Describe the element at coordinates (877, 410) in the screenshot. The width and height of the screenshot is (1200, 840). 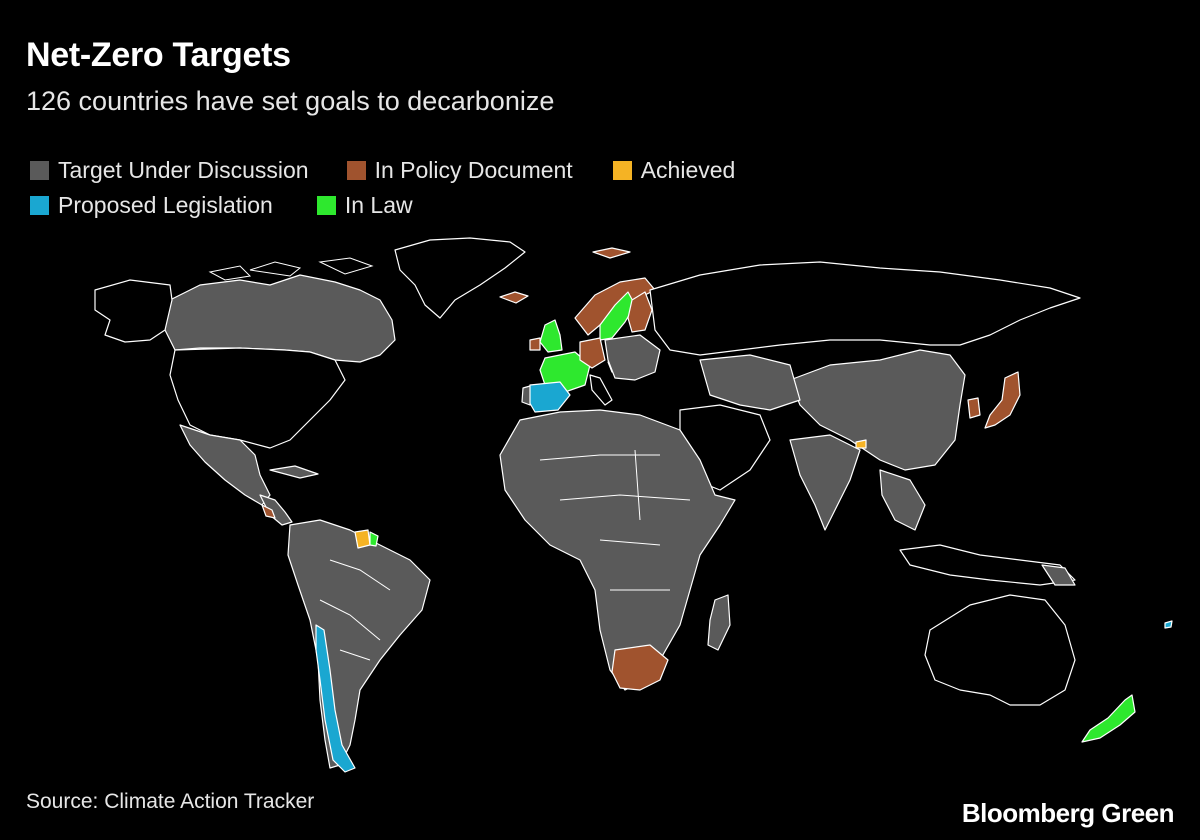
I see `region-china` at that location.